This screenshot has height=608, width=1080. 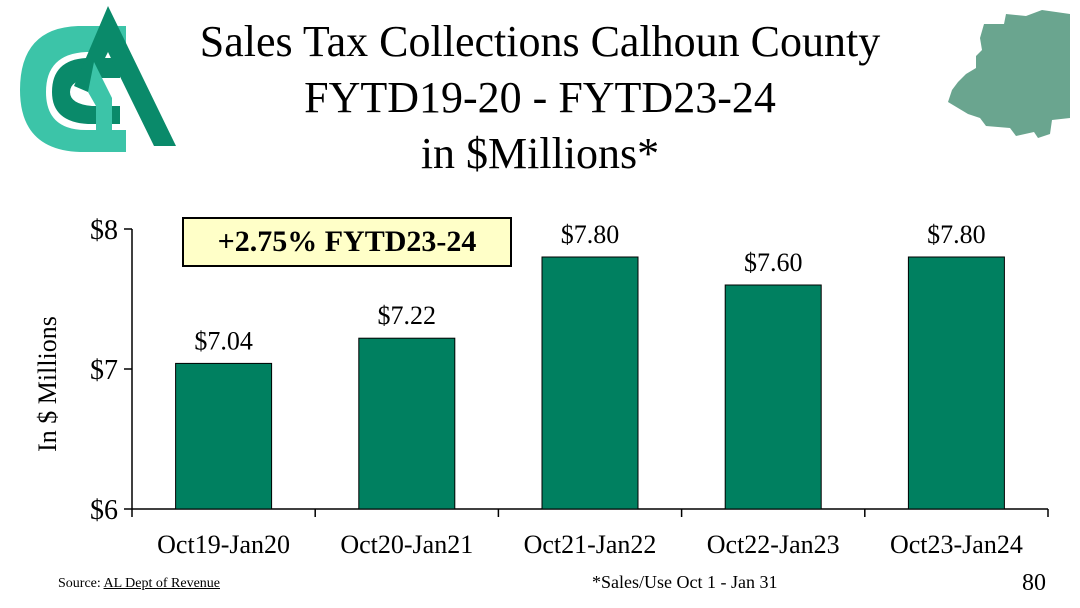 What do you see at coordinates (347, 242) in the screenshot?
I see `growth-callout: +2.75% FYTD23-24` at bounding box center [347, 242].